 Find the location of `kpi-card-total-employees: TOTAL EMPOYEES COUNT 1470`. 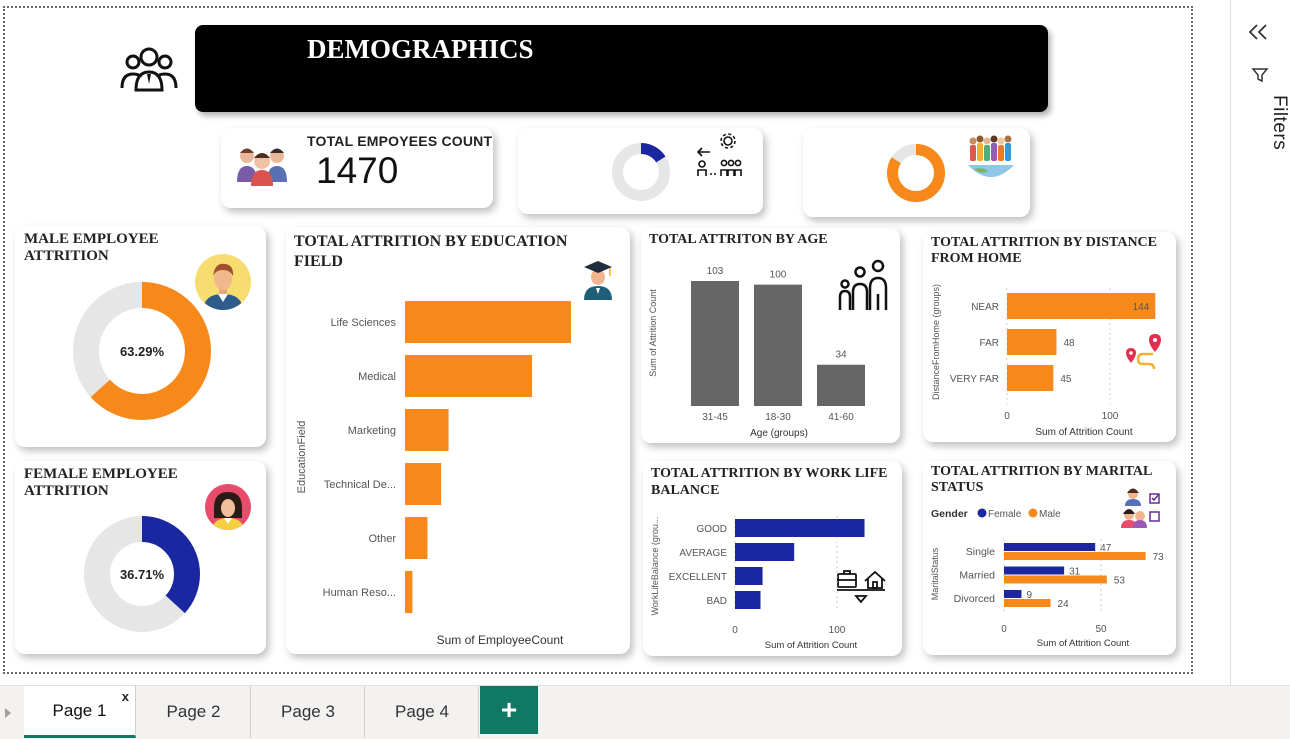

kpi-card-total-employees: TOTAL EMPOYEES COUNT 1470 is located at coordinates (357, 168).